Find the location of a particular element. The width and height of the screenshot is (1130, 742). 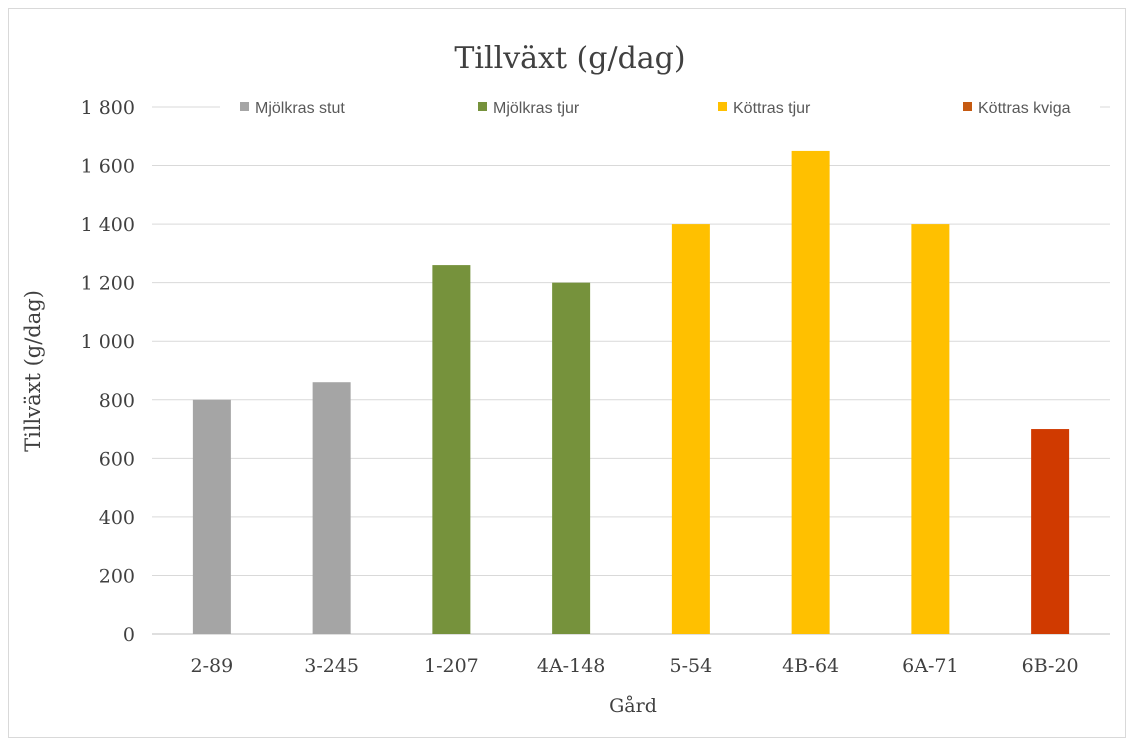

y-tick-label: 200 is located at coordinates (117, 576).